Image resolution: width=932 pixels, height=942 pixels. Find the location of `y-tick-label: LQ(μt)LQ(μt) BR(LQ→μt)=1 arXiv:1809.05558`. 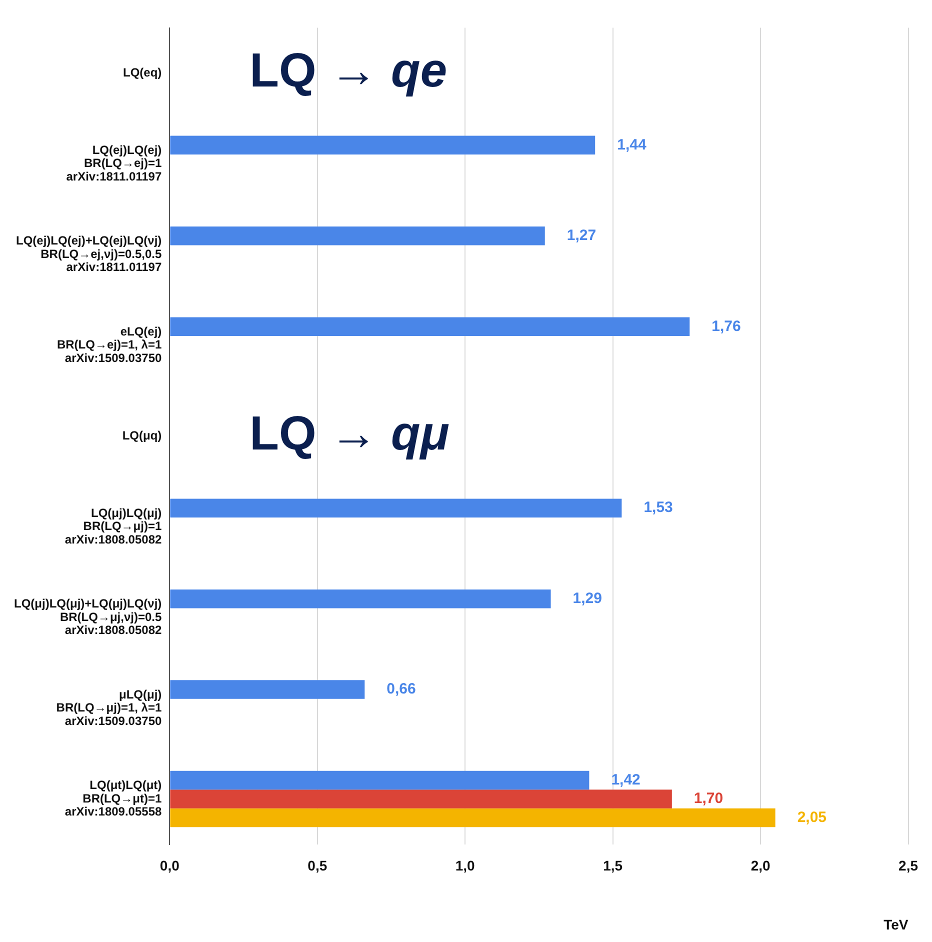

y-tick-label: LQ(μt)LQ(μt) BR(LQ→μt)=1 arXiv:1809.05558 is located at coordinates (113, 798).